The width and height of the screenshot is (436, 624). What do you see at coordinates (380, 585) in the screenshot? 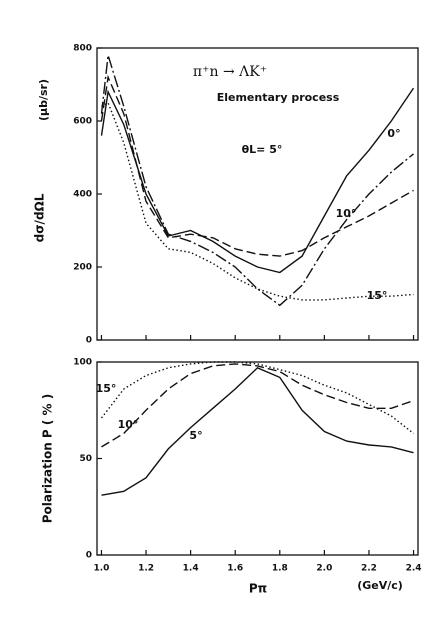
I see `x-axis-unit: (GeV/c)` at bounding box center [380, 585].